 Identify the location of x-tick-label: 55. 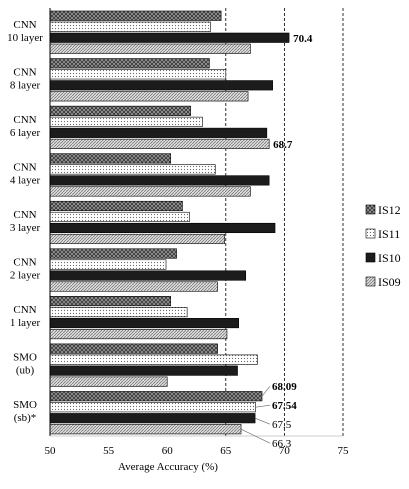
(109, 451).